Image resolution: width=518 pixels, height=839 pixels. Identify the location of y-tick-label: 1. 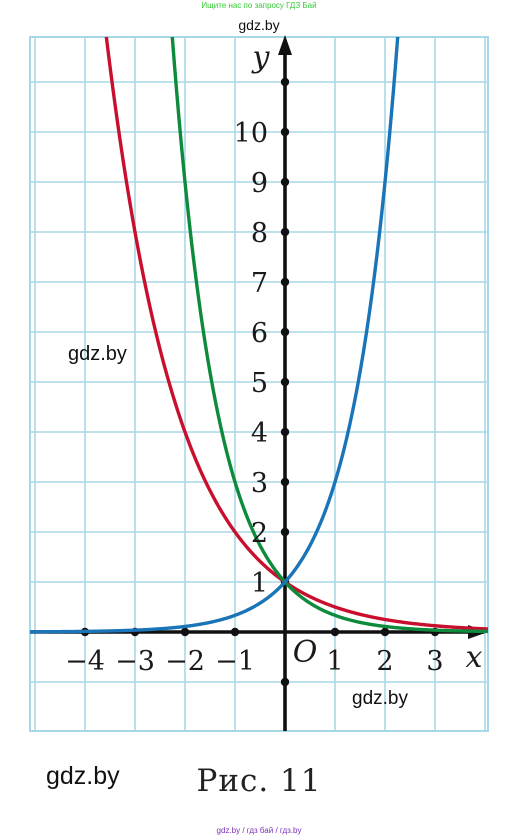
(259, 583).